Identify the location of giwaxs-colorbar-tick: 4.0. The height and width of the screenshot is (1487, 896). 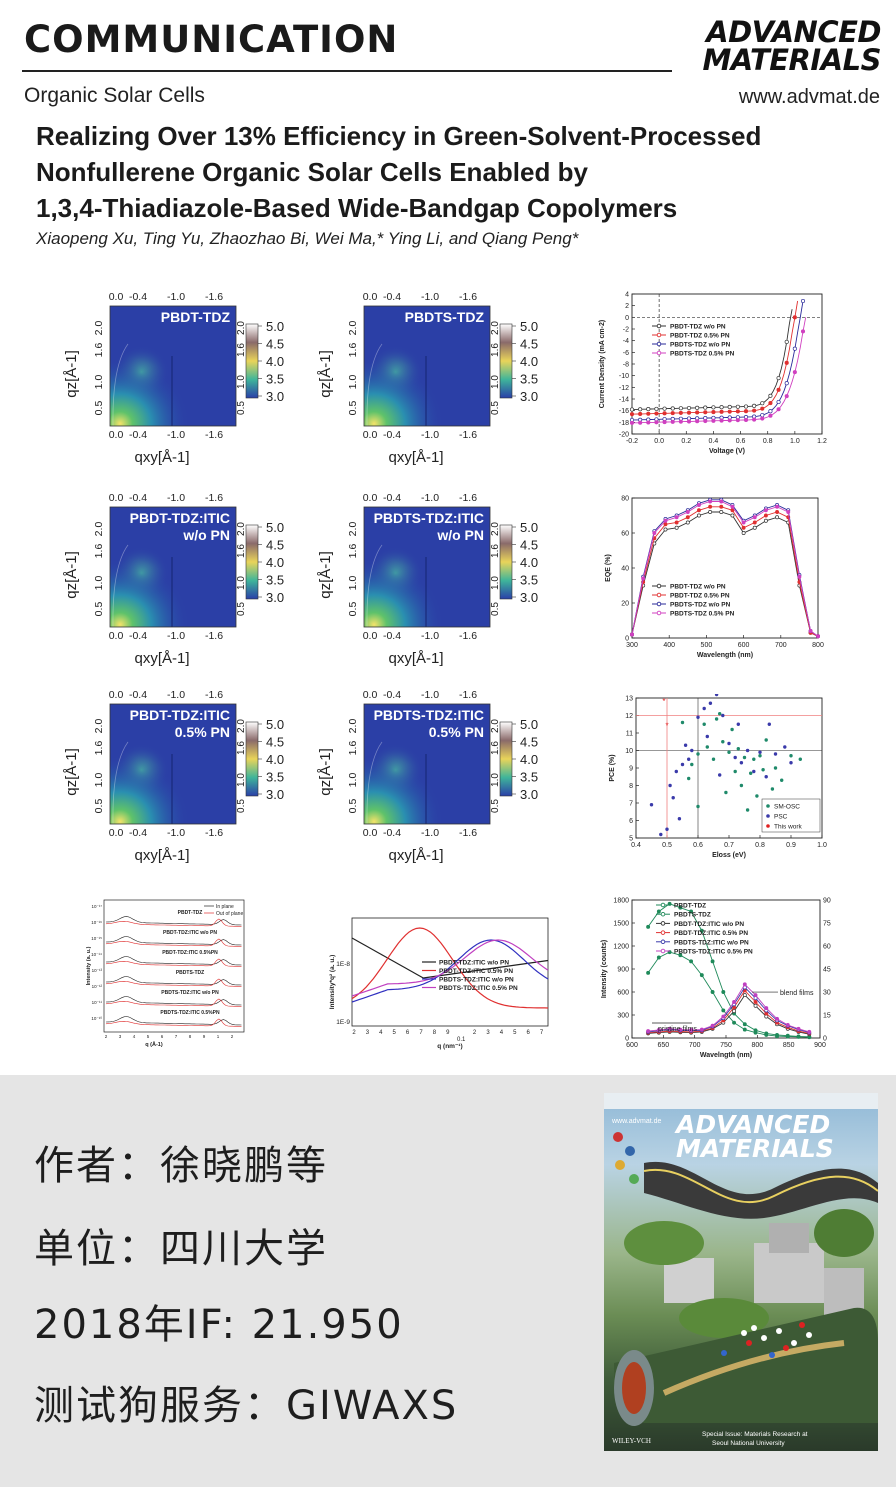
(275, 562).